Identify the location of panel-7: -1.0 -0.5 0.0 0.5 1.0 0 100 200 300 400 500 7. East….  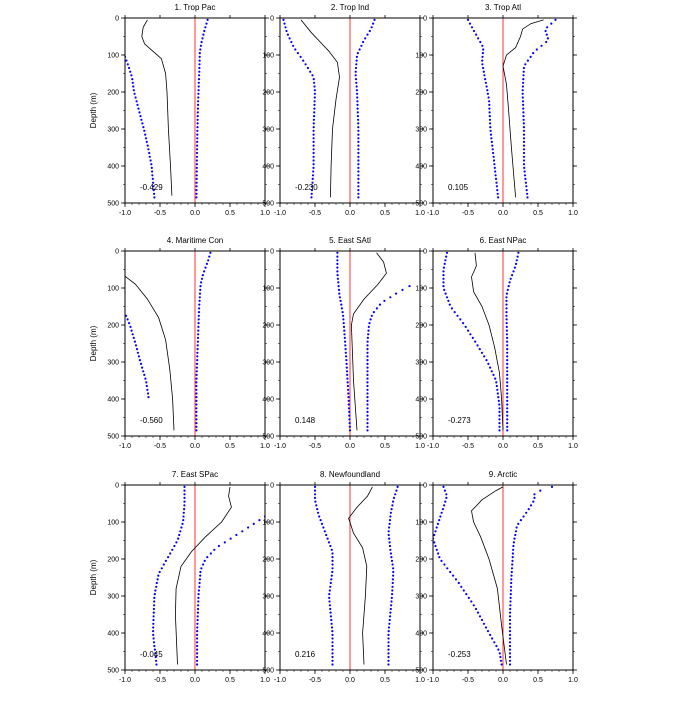
(179, 577).